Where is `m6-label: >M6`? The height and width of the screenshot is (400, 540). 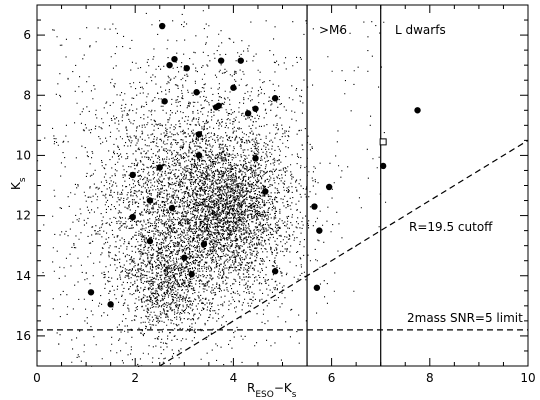
m6-label: >M6 is located at coordinates (333, 30).